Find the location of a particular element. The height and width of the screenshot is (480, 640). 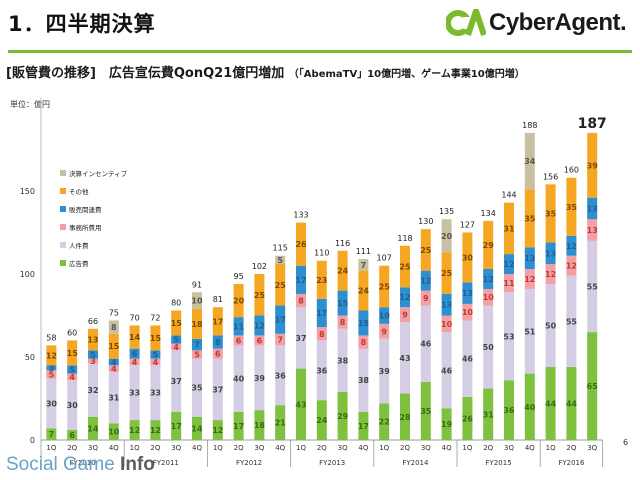

data-label: 8 is located at coordinates (114, 327).